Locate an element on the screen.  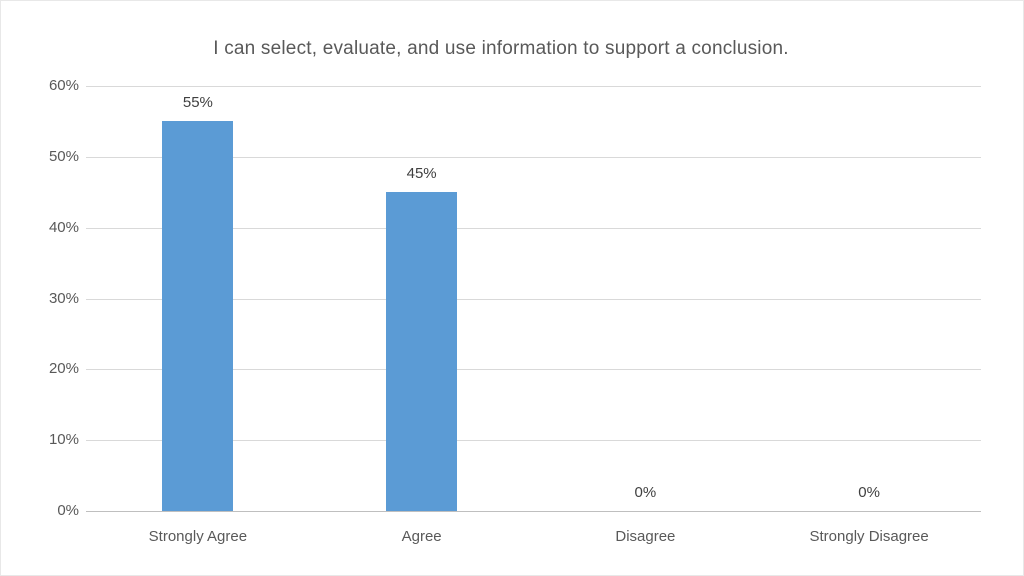
y-tick-label: 0% is located at coordinates (68, 510).